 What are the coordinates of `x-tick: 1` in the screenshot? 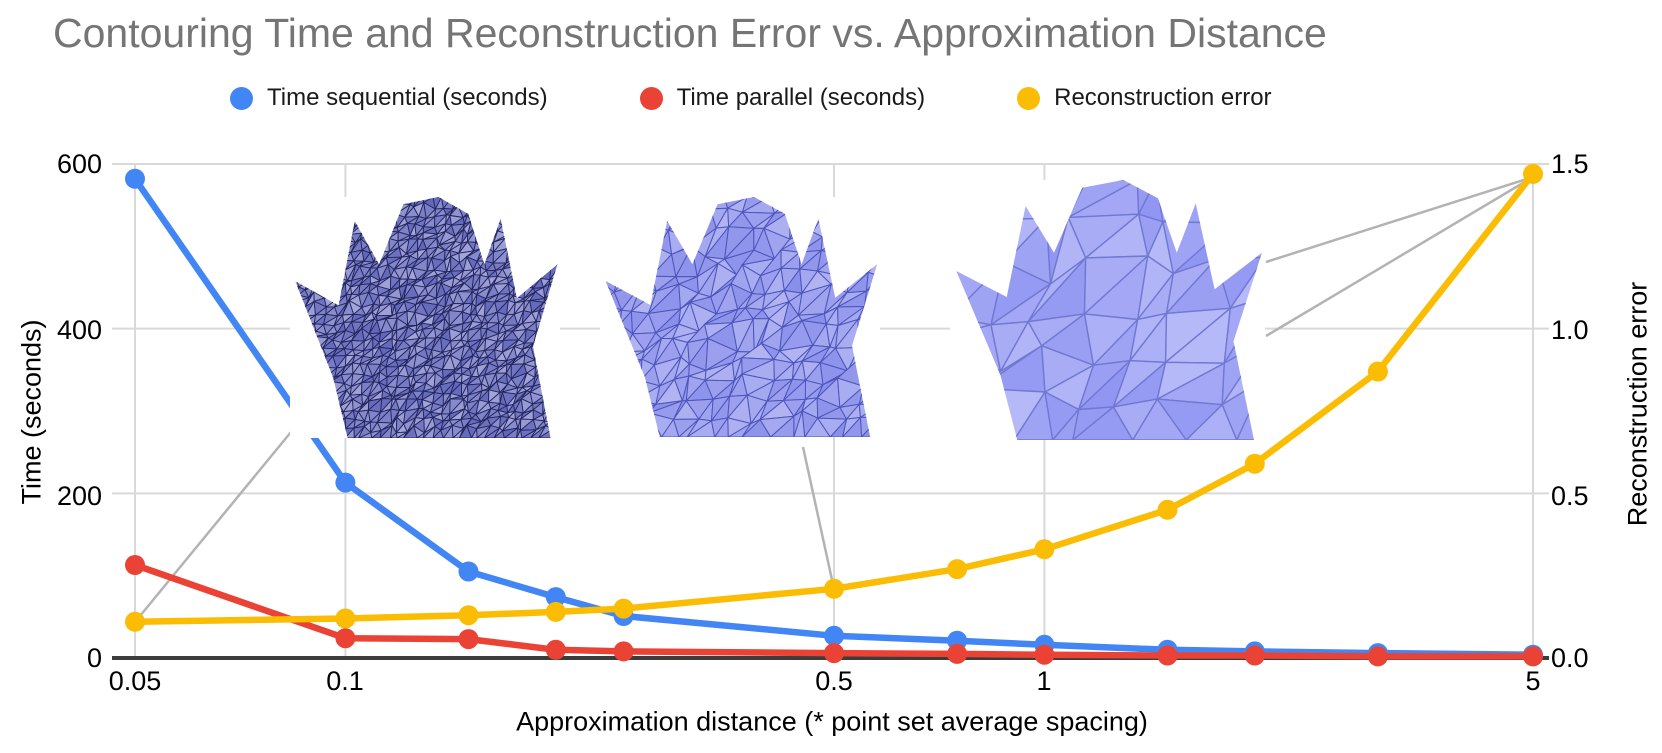 It's located at (1044, 681).